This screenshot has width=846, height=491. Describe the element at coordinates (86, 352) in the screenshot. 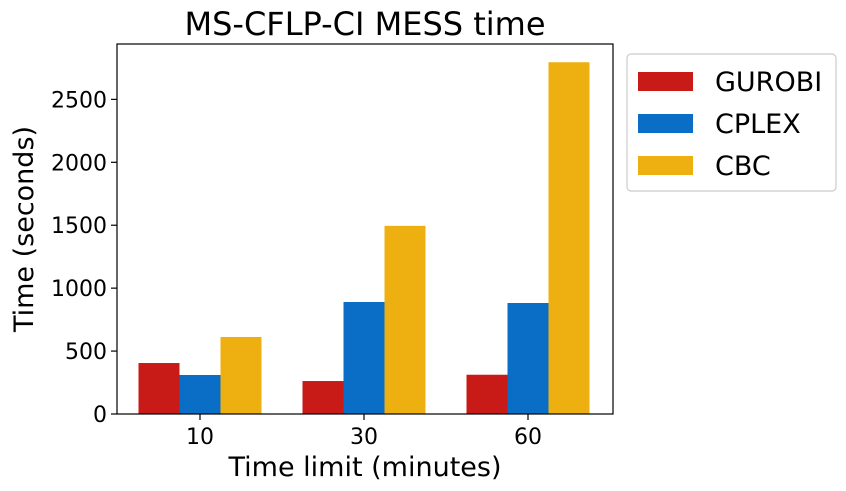

I see `y-tick-label: 500` at that location.